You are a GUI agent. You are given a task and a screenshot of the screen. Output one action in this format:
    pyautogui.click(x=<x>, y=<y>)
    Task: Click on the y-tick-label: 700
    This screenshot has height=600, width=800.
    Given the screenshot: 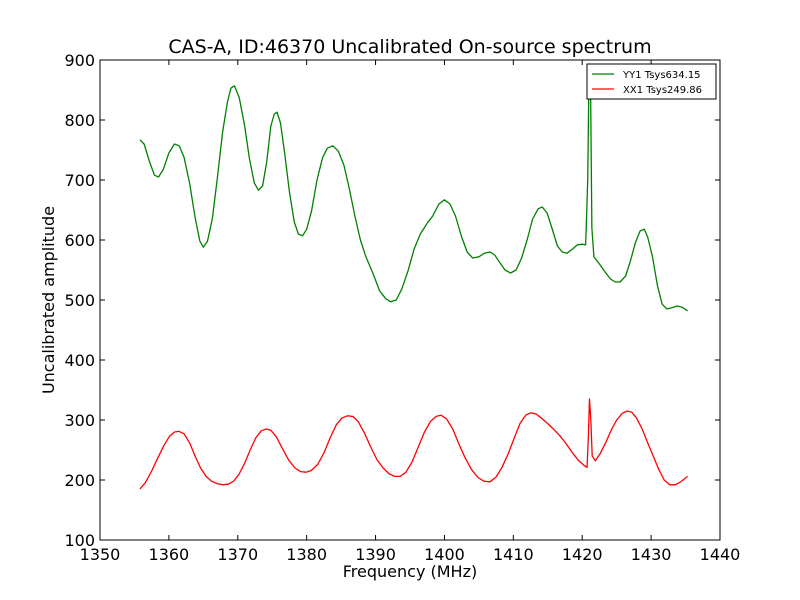 What is the action you would take?
    pyautogui.click(x=79, y=180)
    